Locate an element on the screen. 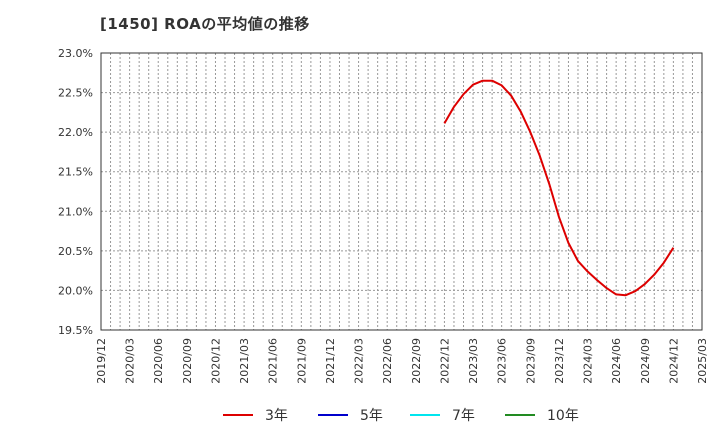 This screenshot has height=440, width=720. y-tick-label: 20.5% is located at coordinates (75, 251).